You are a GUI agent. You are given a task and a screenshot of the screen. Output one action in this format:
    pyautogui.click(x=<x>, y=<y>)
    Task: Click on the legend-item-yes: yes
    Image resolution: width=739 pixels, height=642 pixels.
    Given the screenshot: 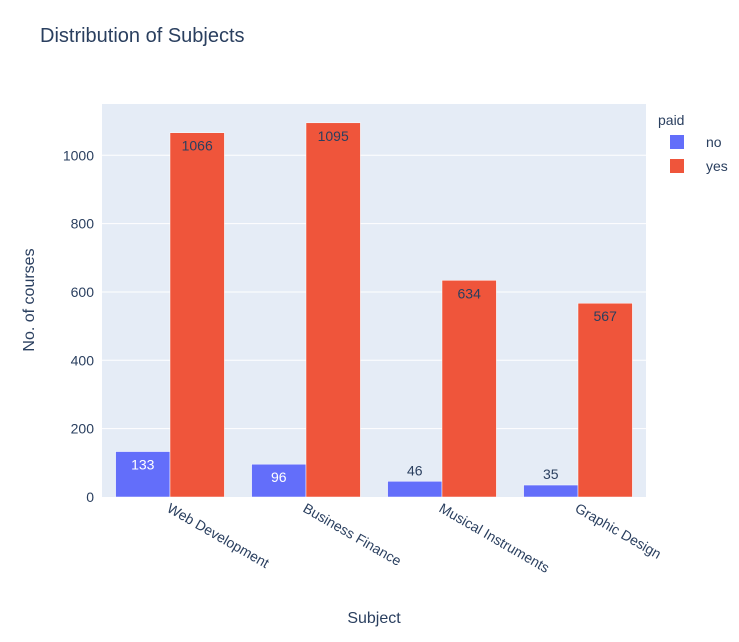 What is the action you would take?
    pyautogui.click(x=699, y=166)
    